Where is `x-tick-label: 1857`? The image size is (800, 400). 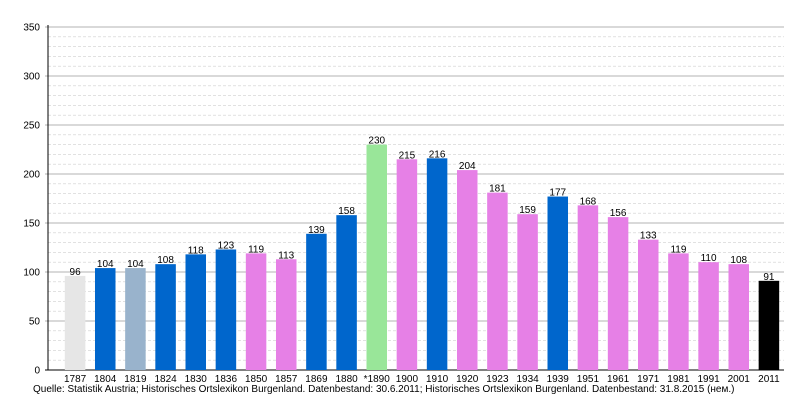 x-tick-label: 1857 is located at coordinates (286, 379).